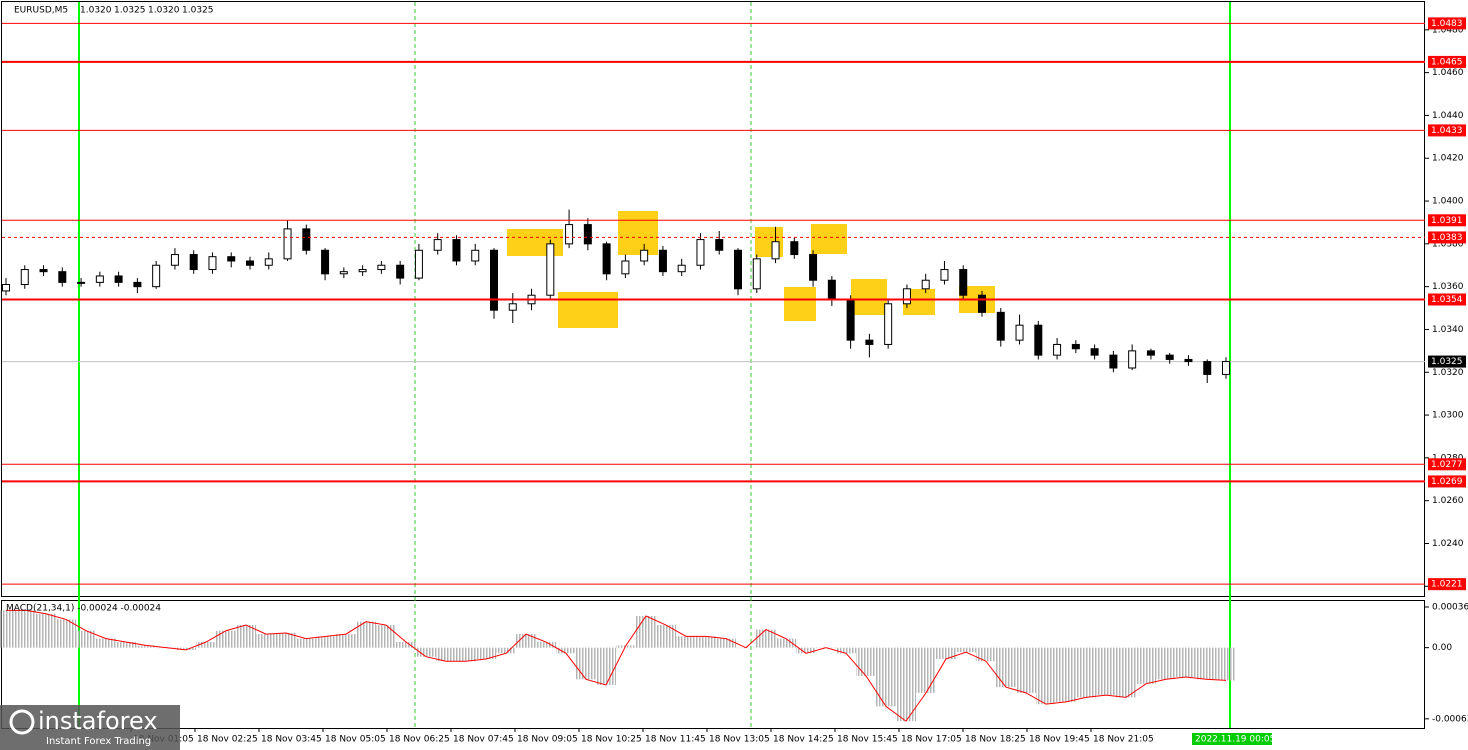 Image resolution: width=1468 pixels, height=750 pixels. What do you see at coordinates (1448, 330) in the screenshot?
I see `y-tick-label: 1.0340` at bounding box center [1448, 330].